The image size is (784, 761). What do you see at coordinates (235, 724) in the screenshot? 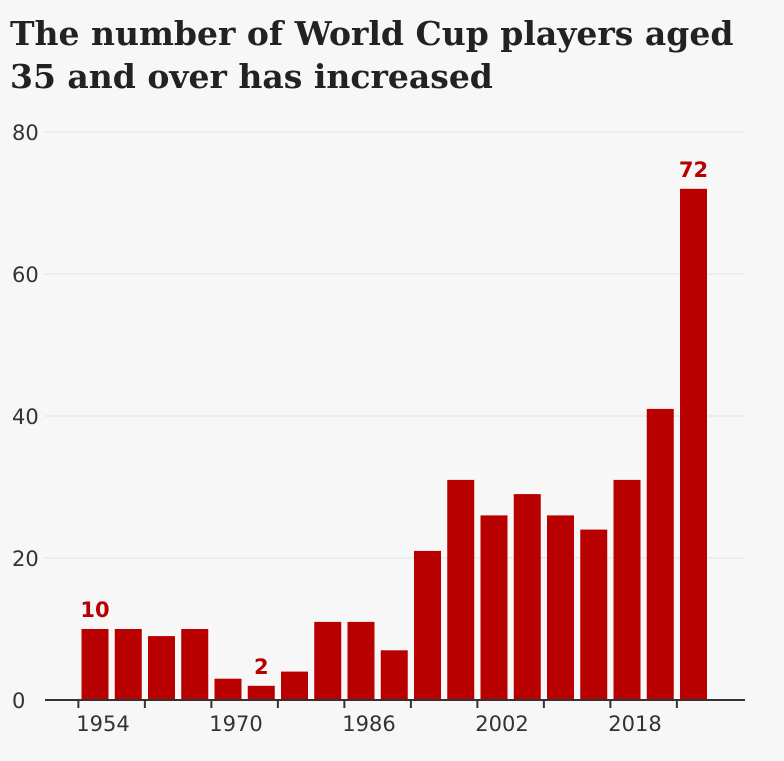
I see `x-tick-label: 1970` at bounding box center [235, 724].